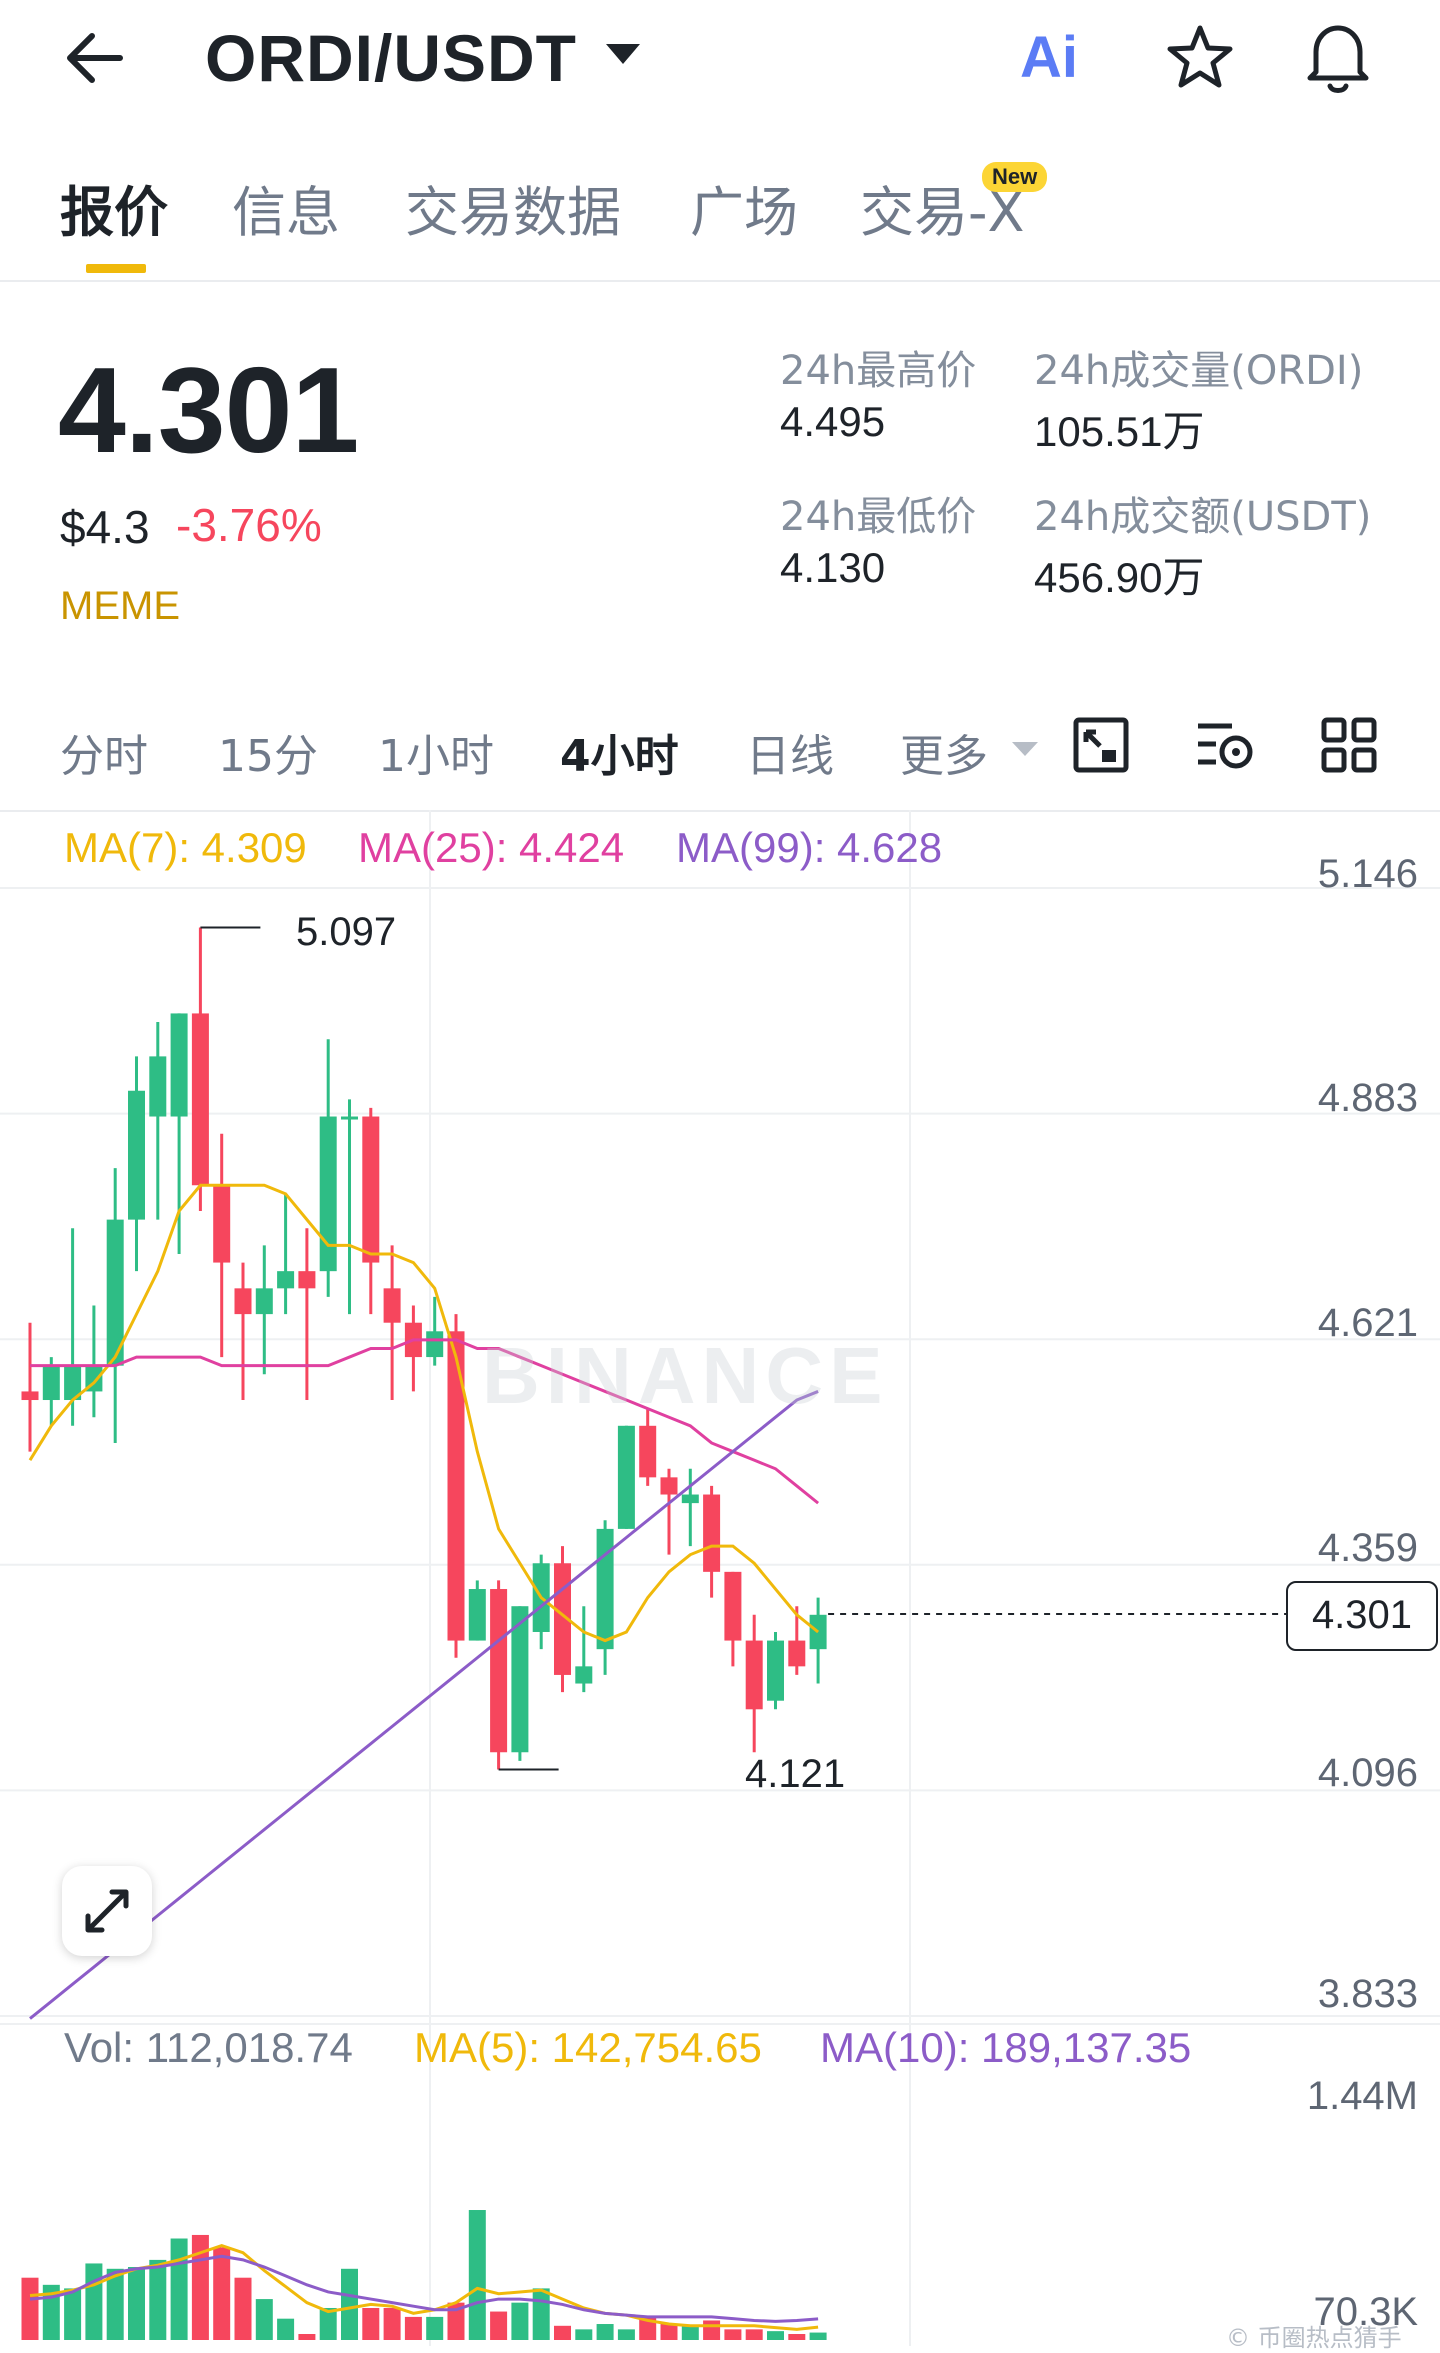  I want to click on ma99-line, so click(424, 1705).